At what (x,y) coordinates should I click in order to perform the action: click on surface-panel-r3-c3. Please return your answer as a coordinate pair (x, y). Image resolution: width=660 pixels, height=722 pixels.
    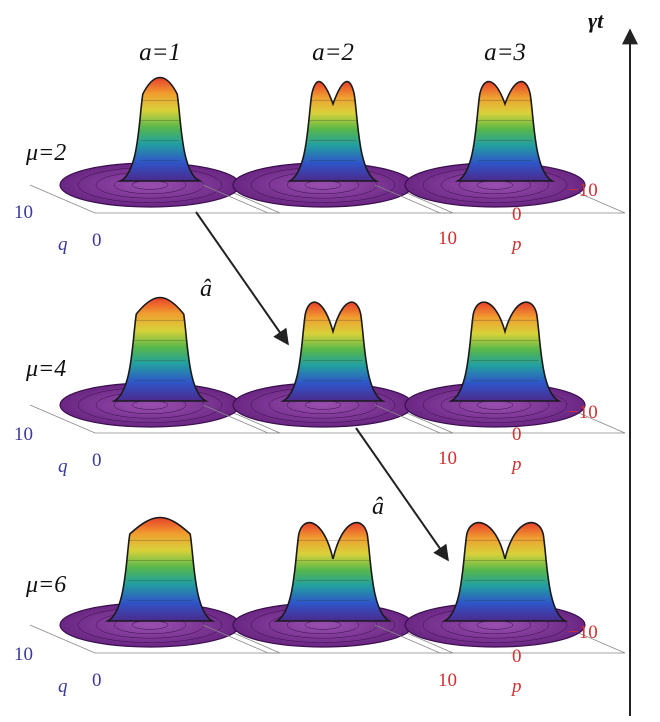
    Looking at the image, I should click on (500, 587).